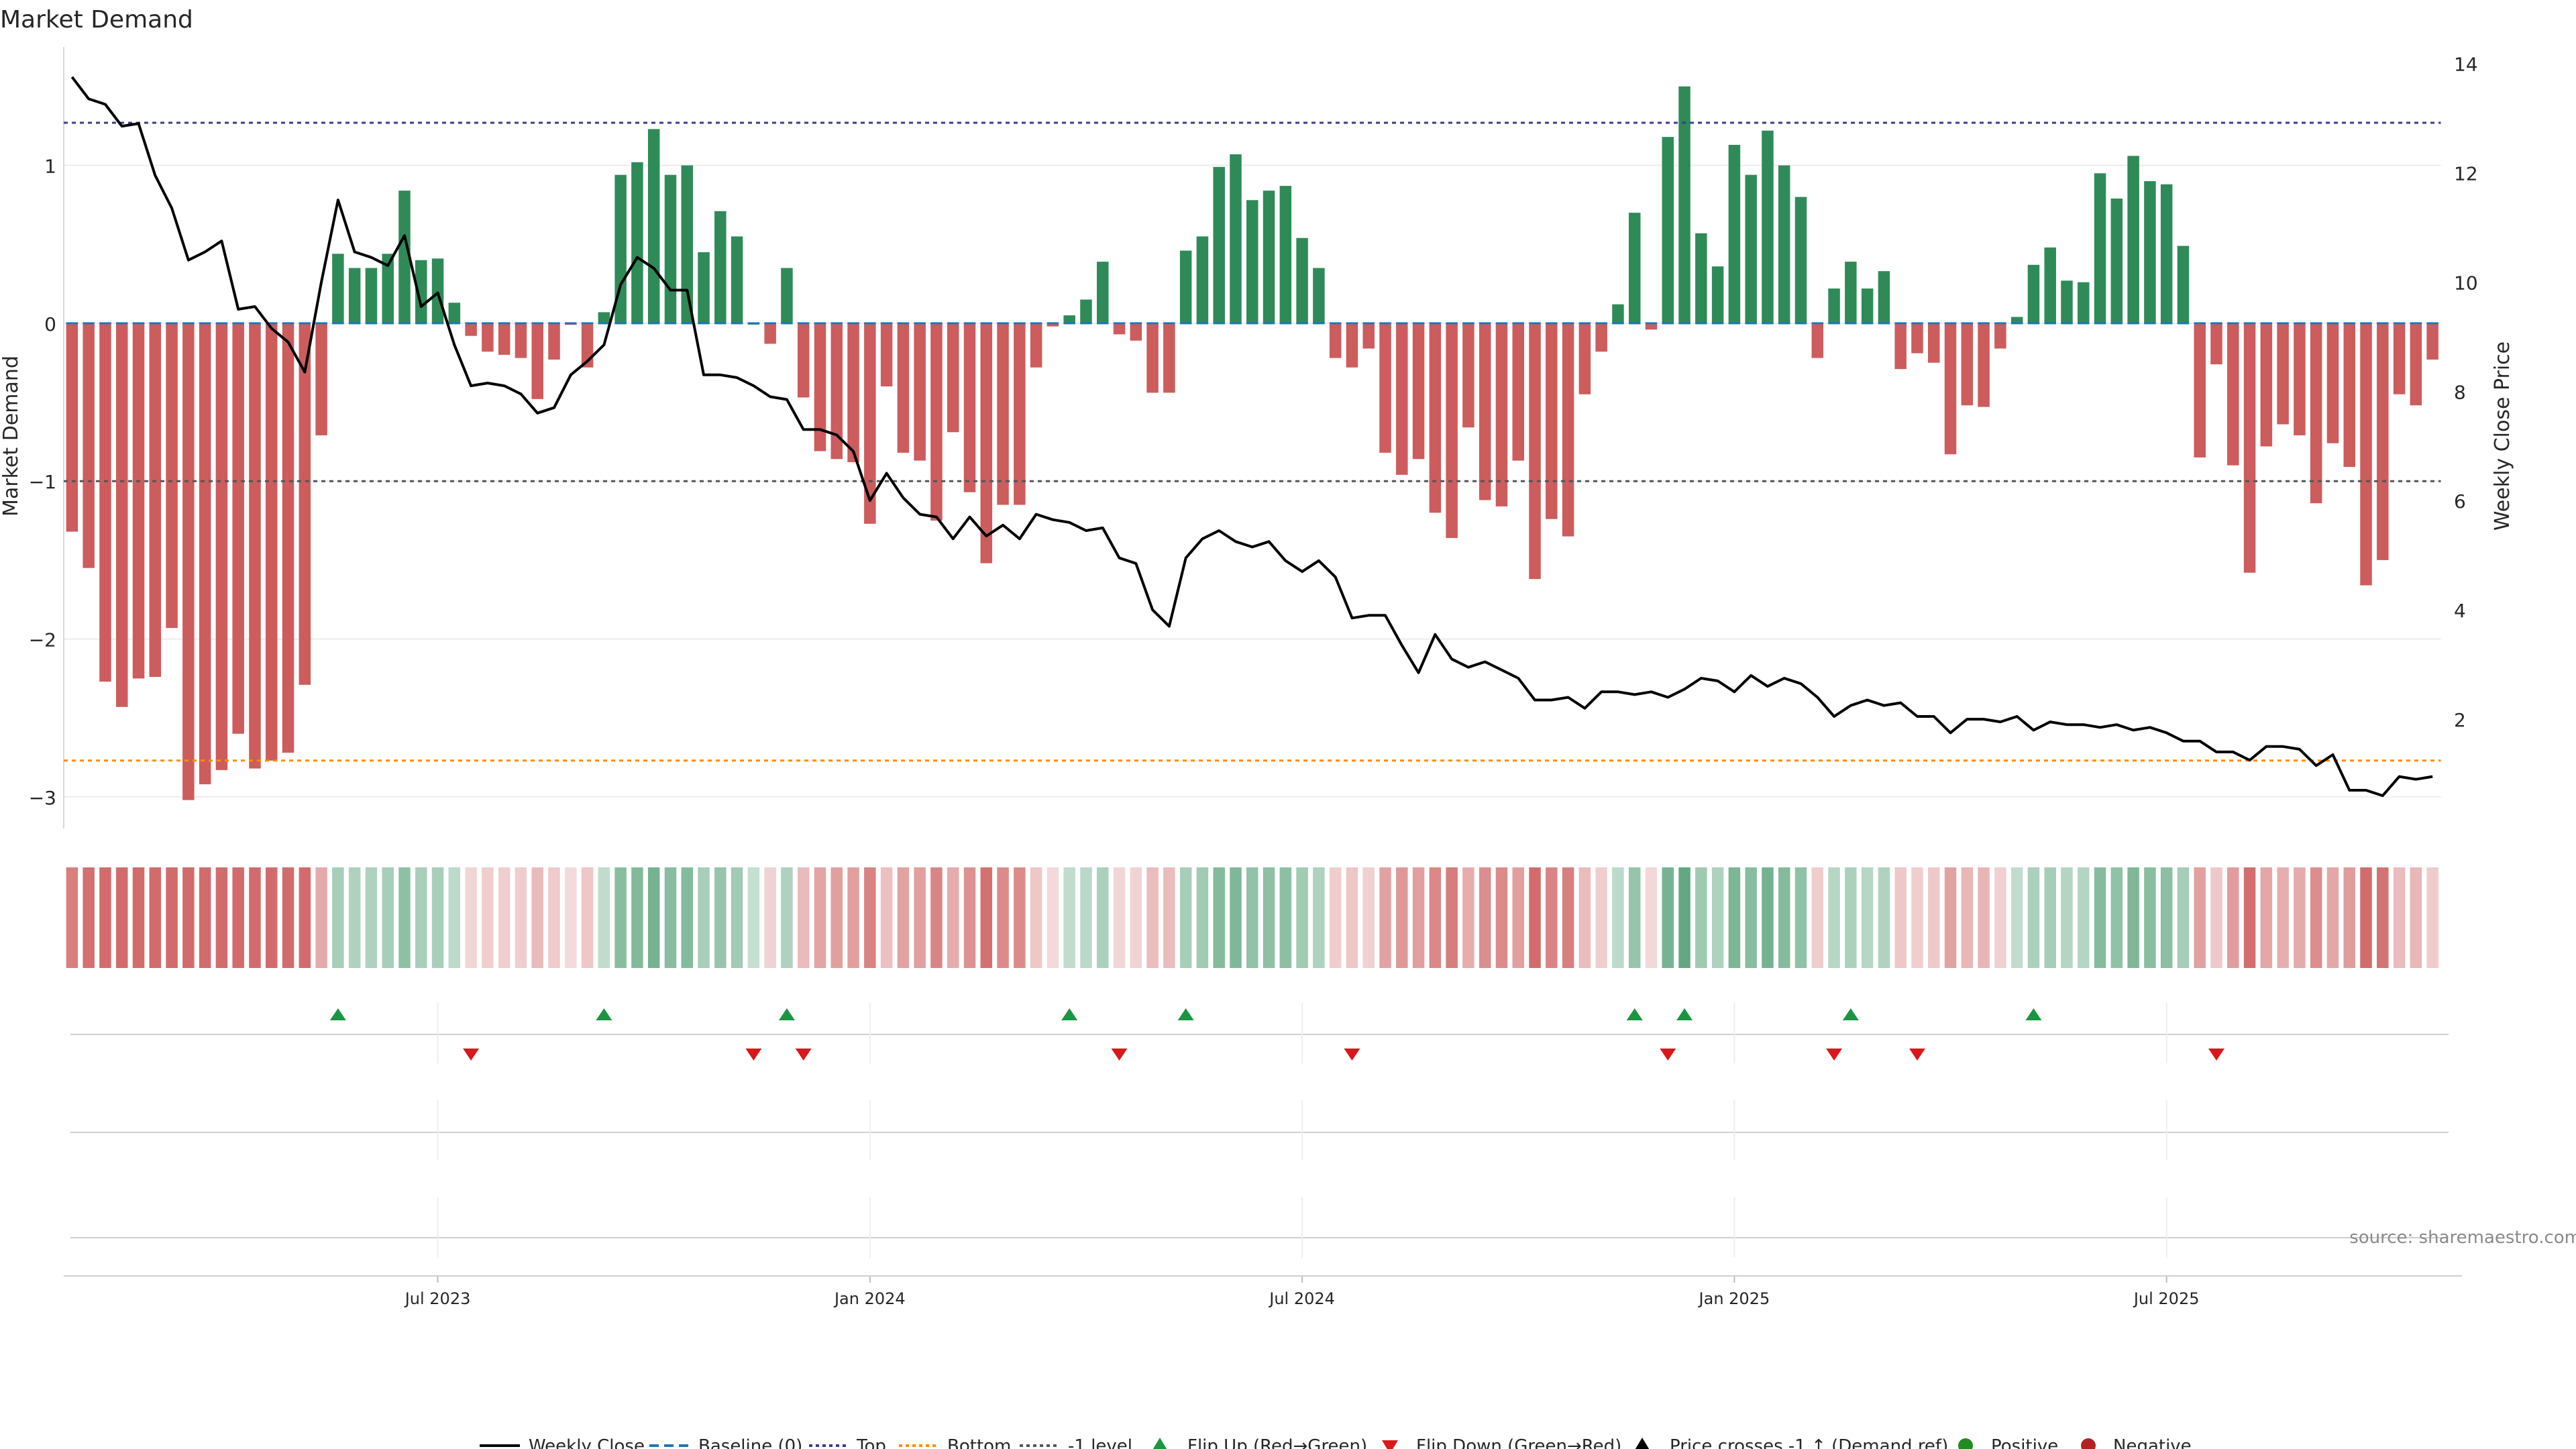 This screenshot has width=2576, height=1449. I want to click on right-axis-label: Weekly Close Price, so click(2502, 436).